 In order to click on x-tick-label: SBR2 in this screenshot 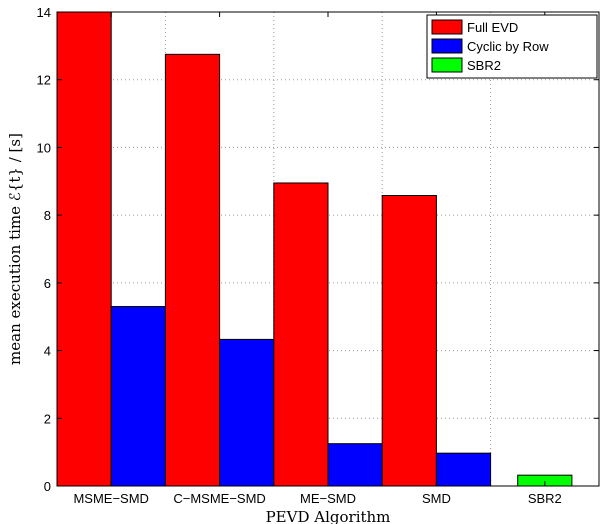, I will do `click(545, 498)`.